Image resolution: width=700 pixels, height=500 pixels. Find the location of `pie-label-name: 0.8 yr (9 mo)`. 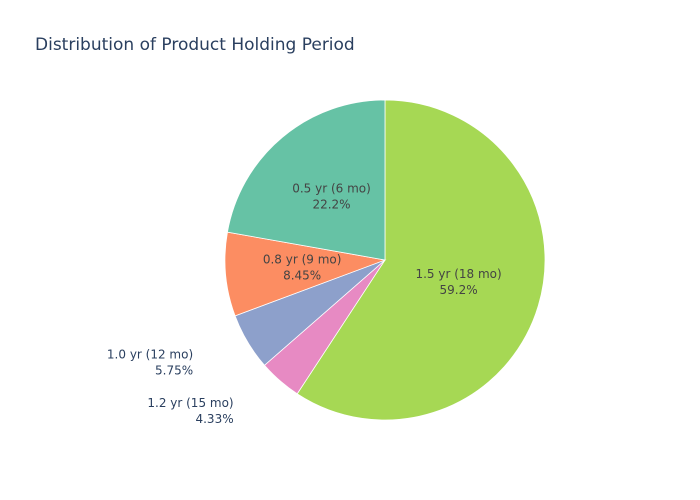

pie-label-name: 0.8 yr (9 mo) is located at coordinates (302, 260).